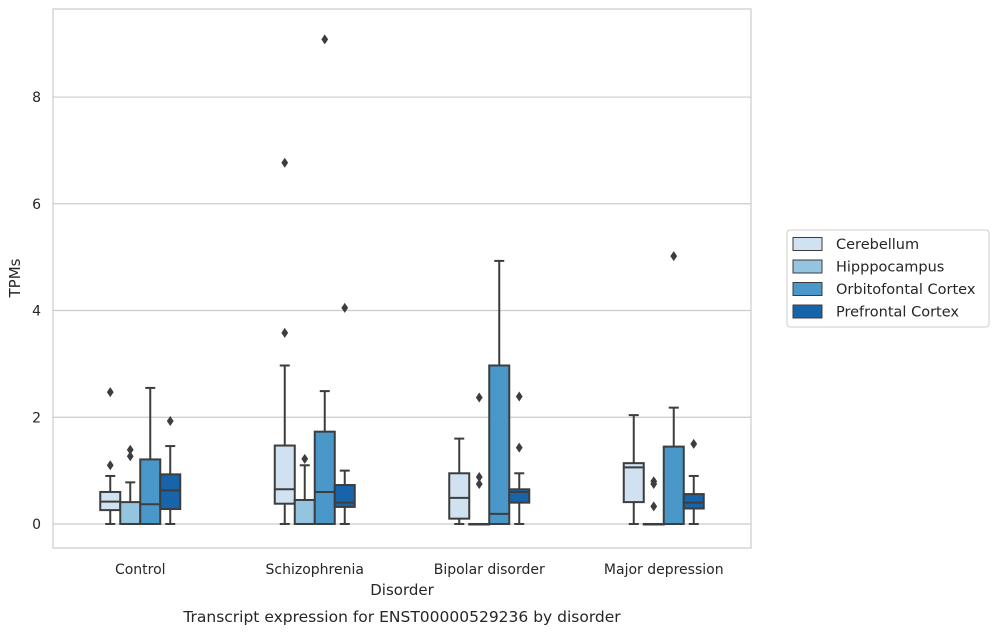 This screenshot has height=634, width=999. Describe the element at coordinates (664, 570) in the screenshot. I see `x-tick-label: Major depression` at that location.